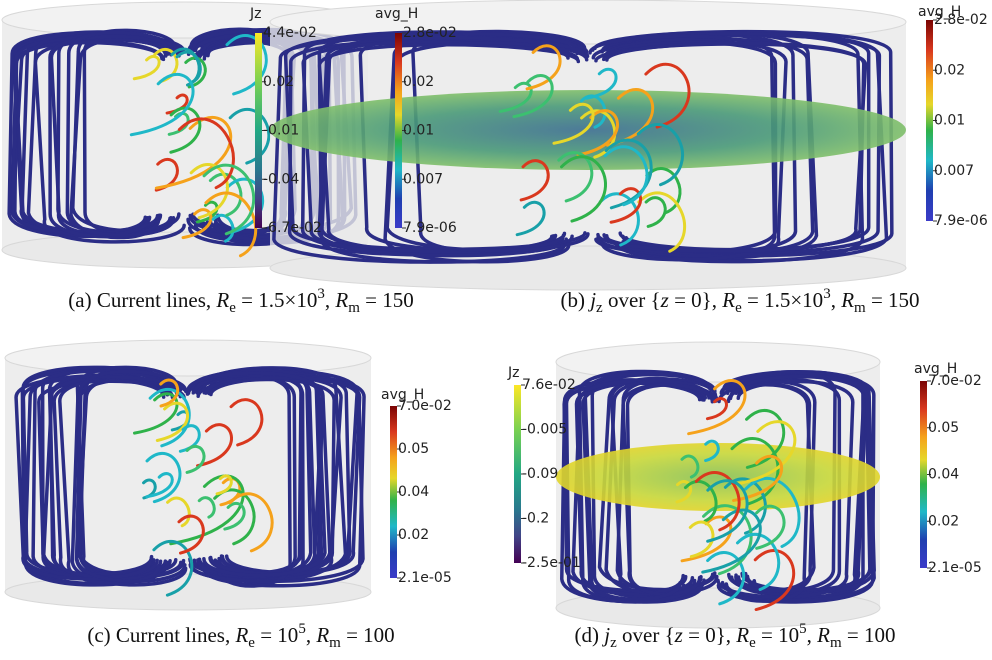 Image resolution: width=992 pixels, height=660 pixels. What do you see at coordinates (869, 635) in the screenshot?
I see `caption-part: = 100` at bounding box center [869, 635].